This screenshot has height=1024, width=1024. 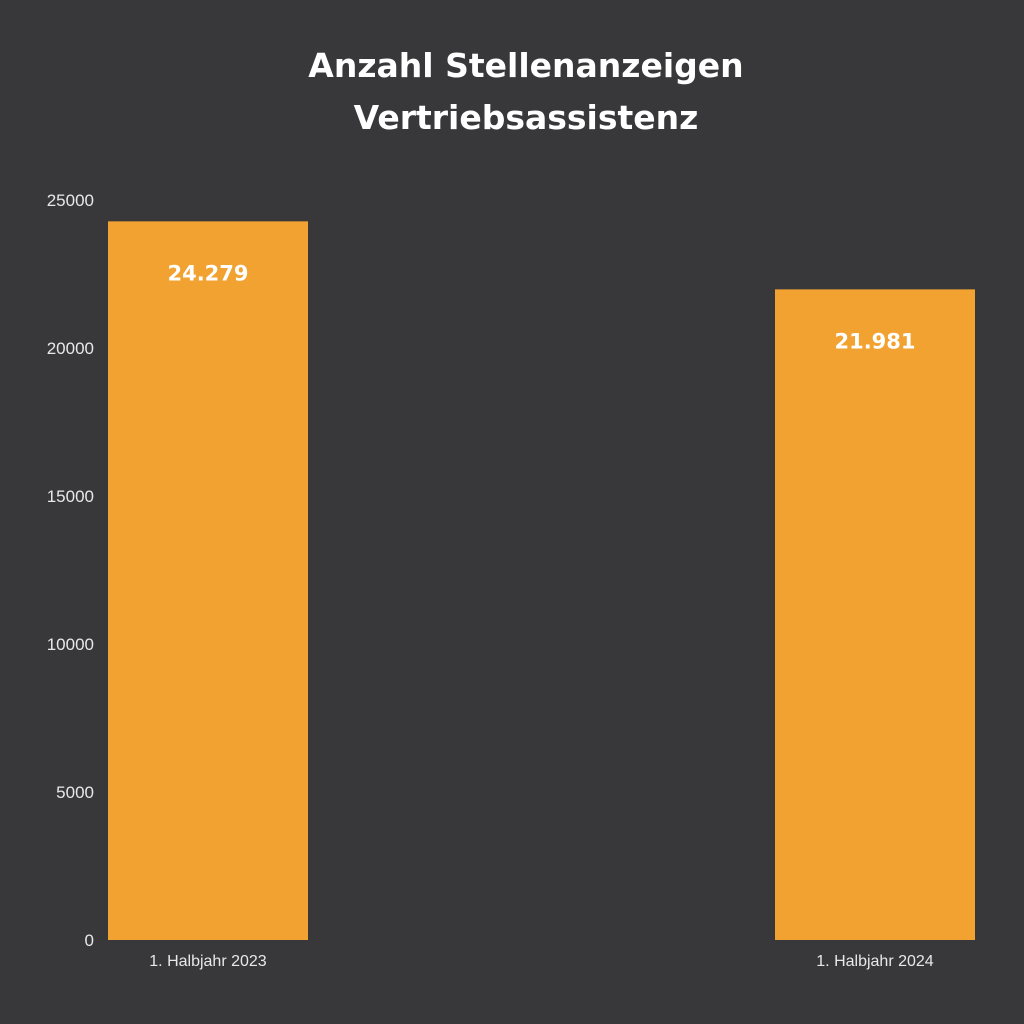 What do you see at coordinates (875, 961) in the screenshot?
I see `x-category-label: 1. Halbjahr 2024` at bounding box center [875, 961].